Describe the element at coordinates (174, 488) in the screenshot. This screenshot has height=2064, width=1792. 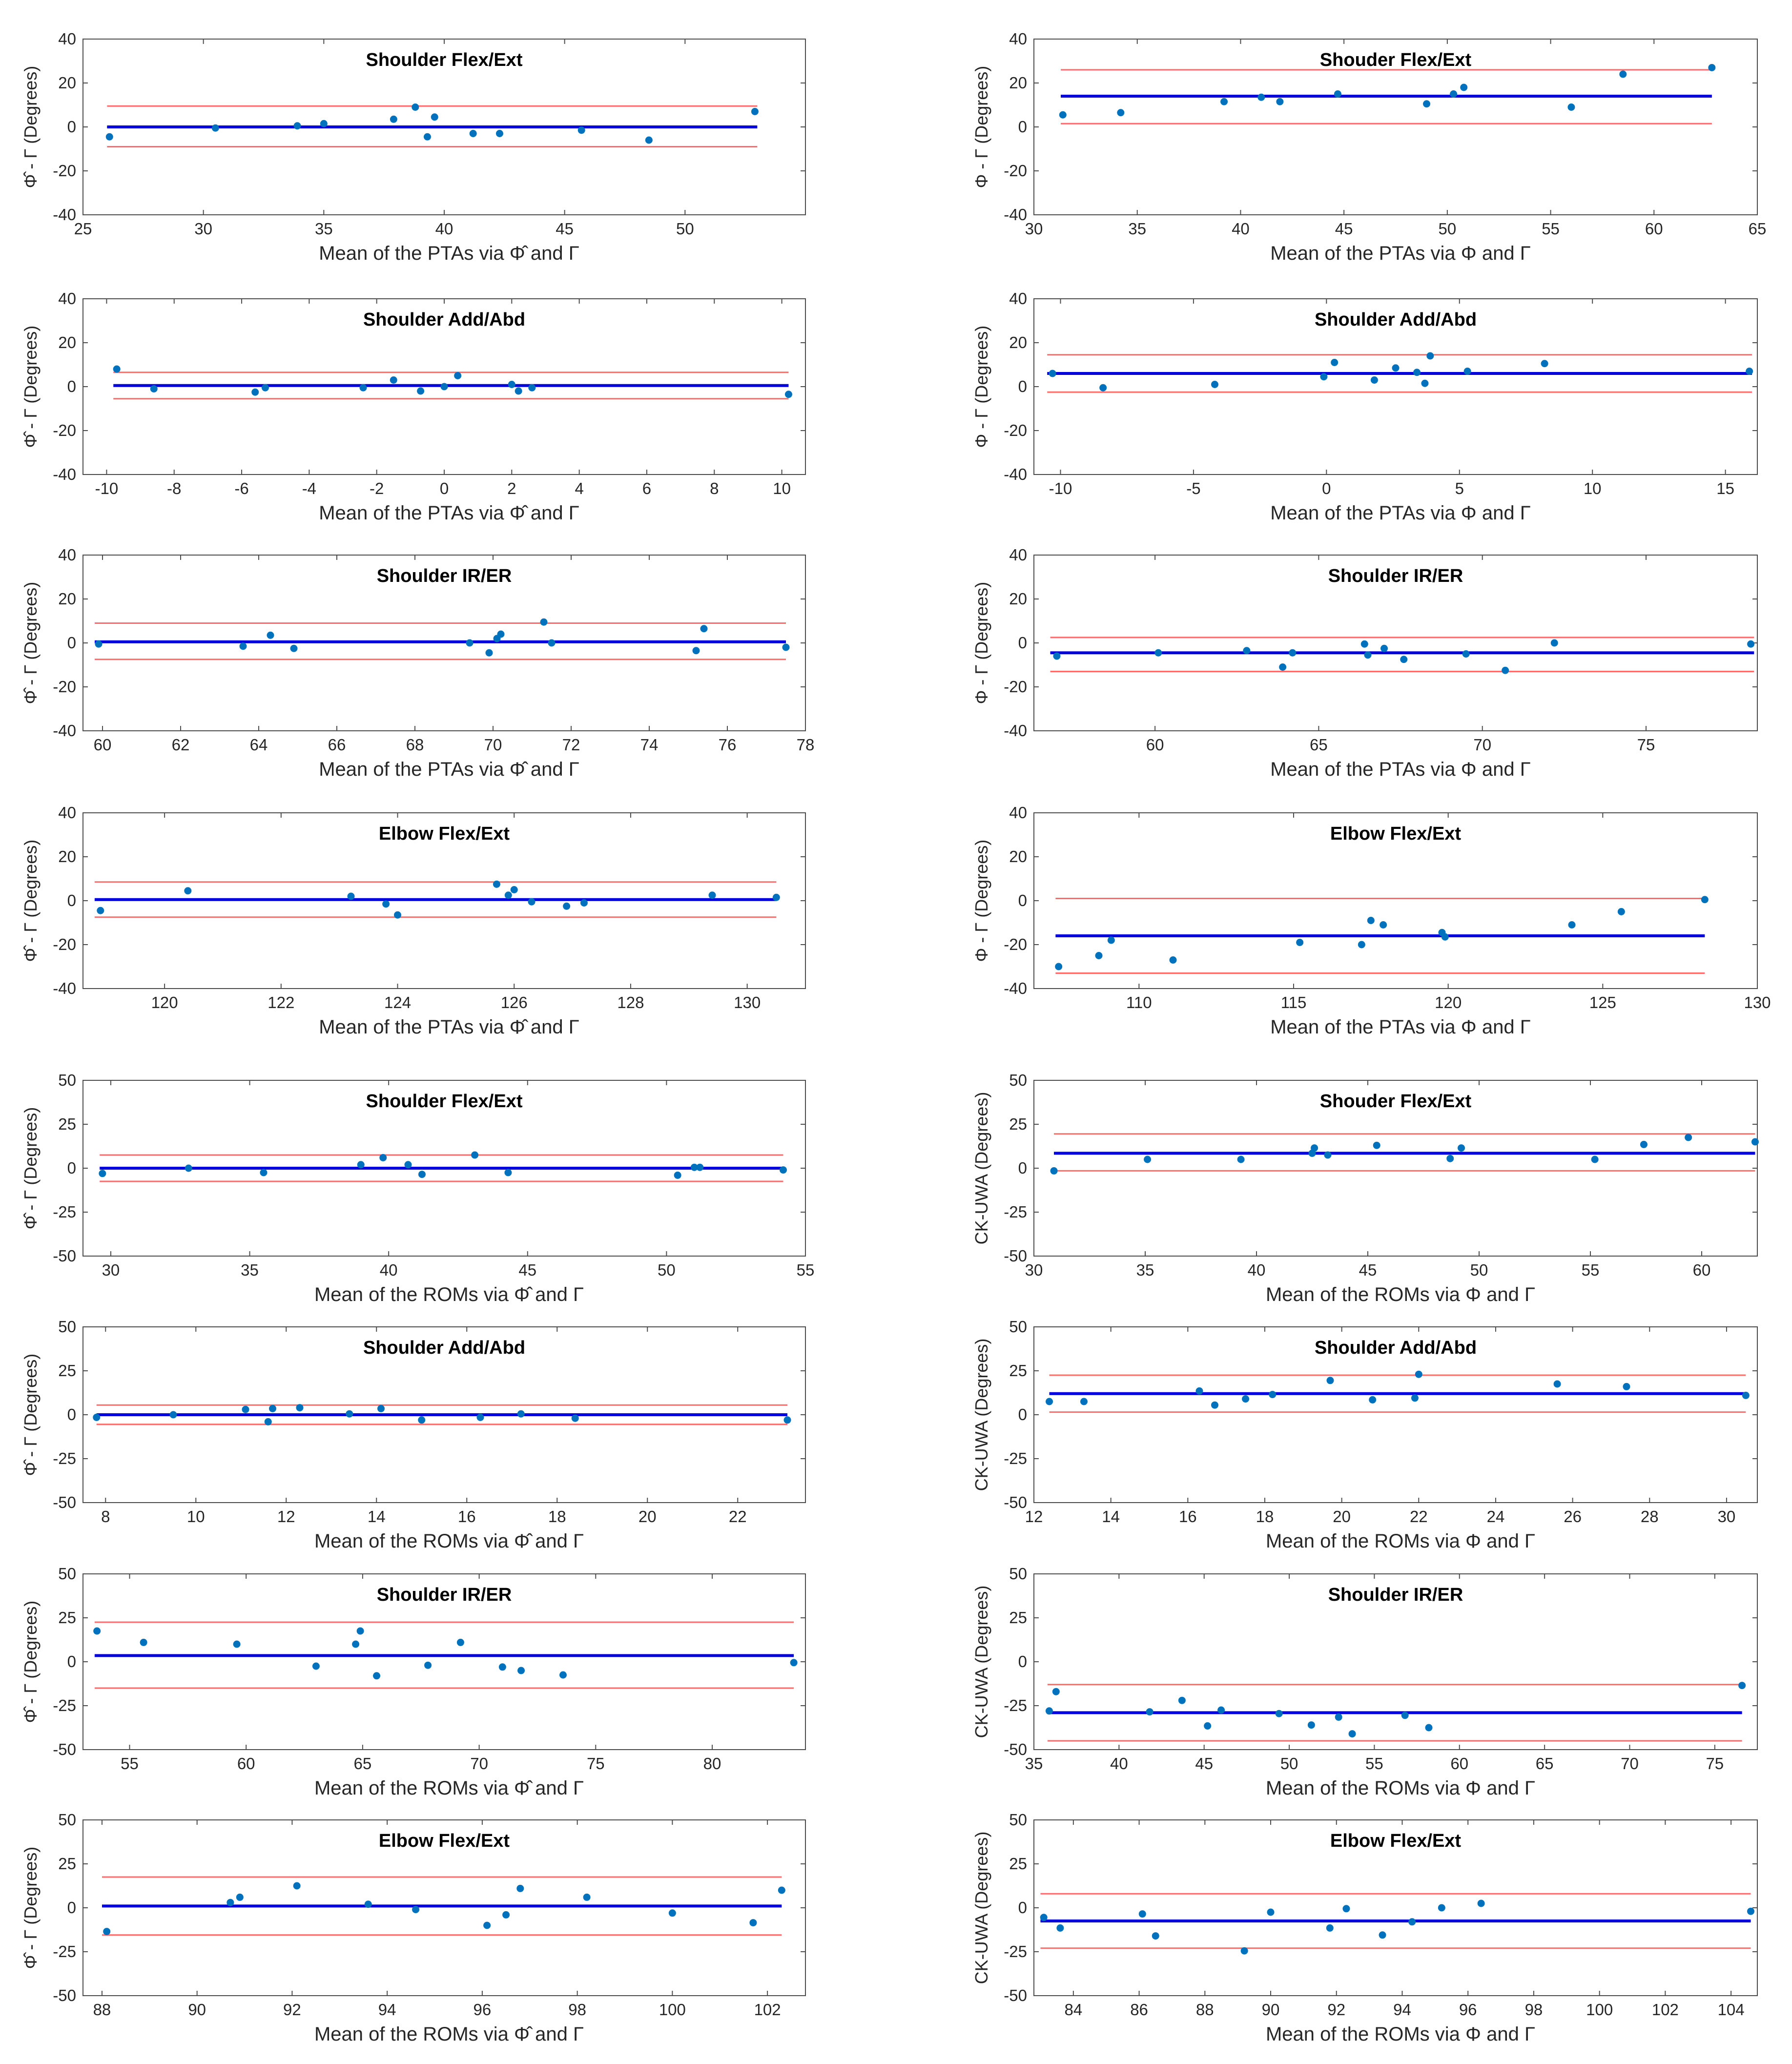
I see `x-tick-label: -8` at that location.